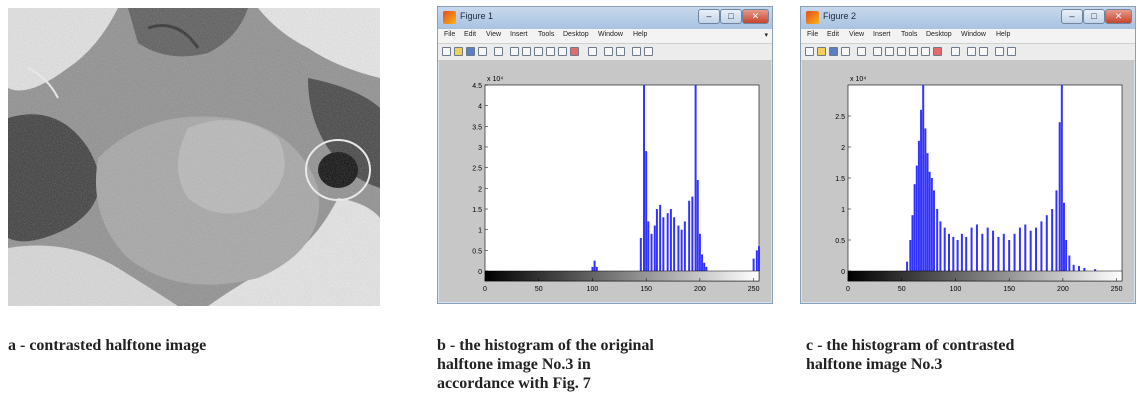 The width and height of the screenshot is (1137, 410). What do you see at coordinates (848, 289) in the screenshot?
I see `x-tick-label: 0` at bounding box center [848, 289].